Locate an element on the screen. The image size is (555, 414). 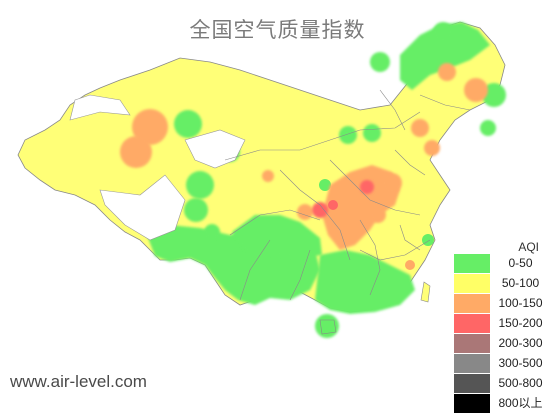
hainan-island is located at coordinates (328, 327).